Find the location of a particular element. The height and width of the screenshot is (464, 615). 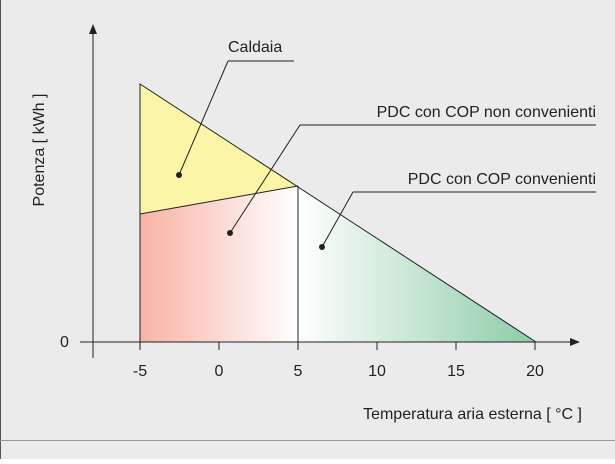

region-non-convenienti is located at coordinates (219, 264).